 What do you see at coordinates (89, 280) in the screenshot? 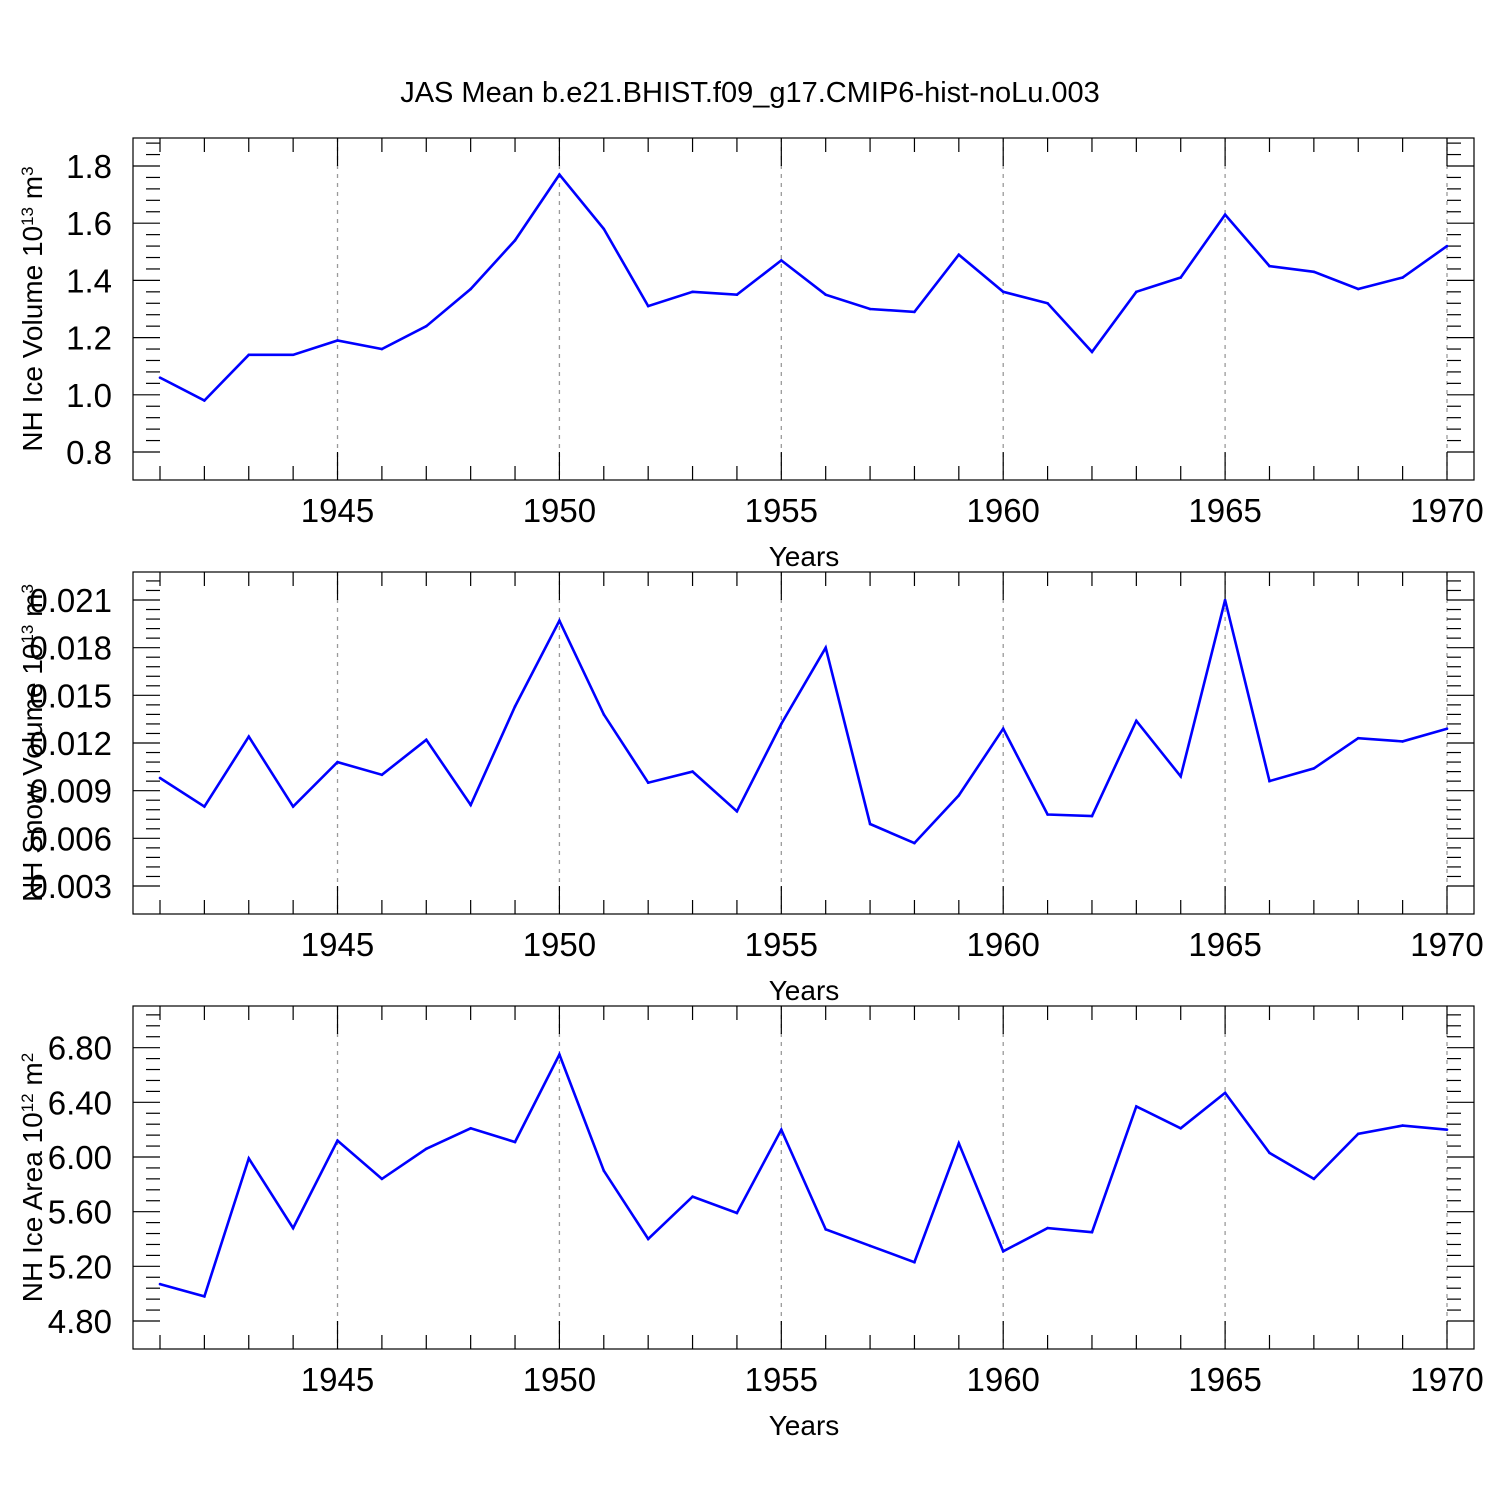
I see `y-tick-label: 1.4` at bounding box center [89, 280].